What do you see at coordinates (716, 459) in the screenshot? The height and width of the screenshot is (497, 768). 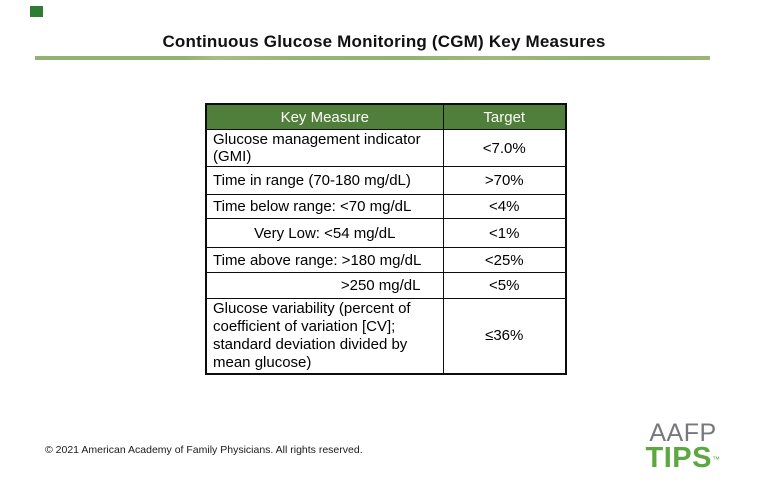 I see `trademark-symbol: ™` at bounding box center [716, 459].